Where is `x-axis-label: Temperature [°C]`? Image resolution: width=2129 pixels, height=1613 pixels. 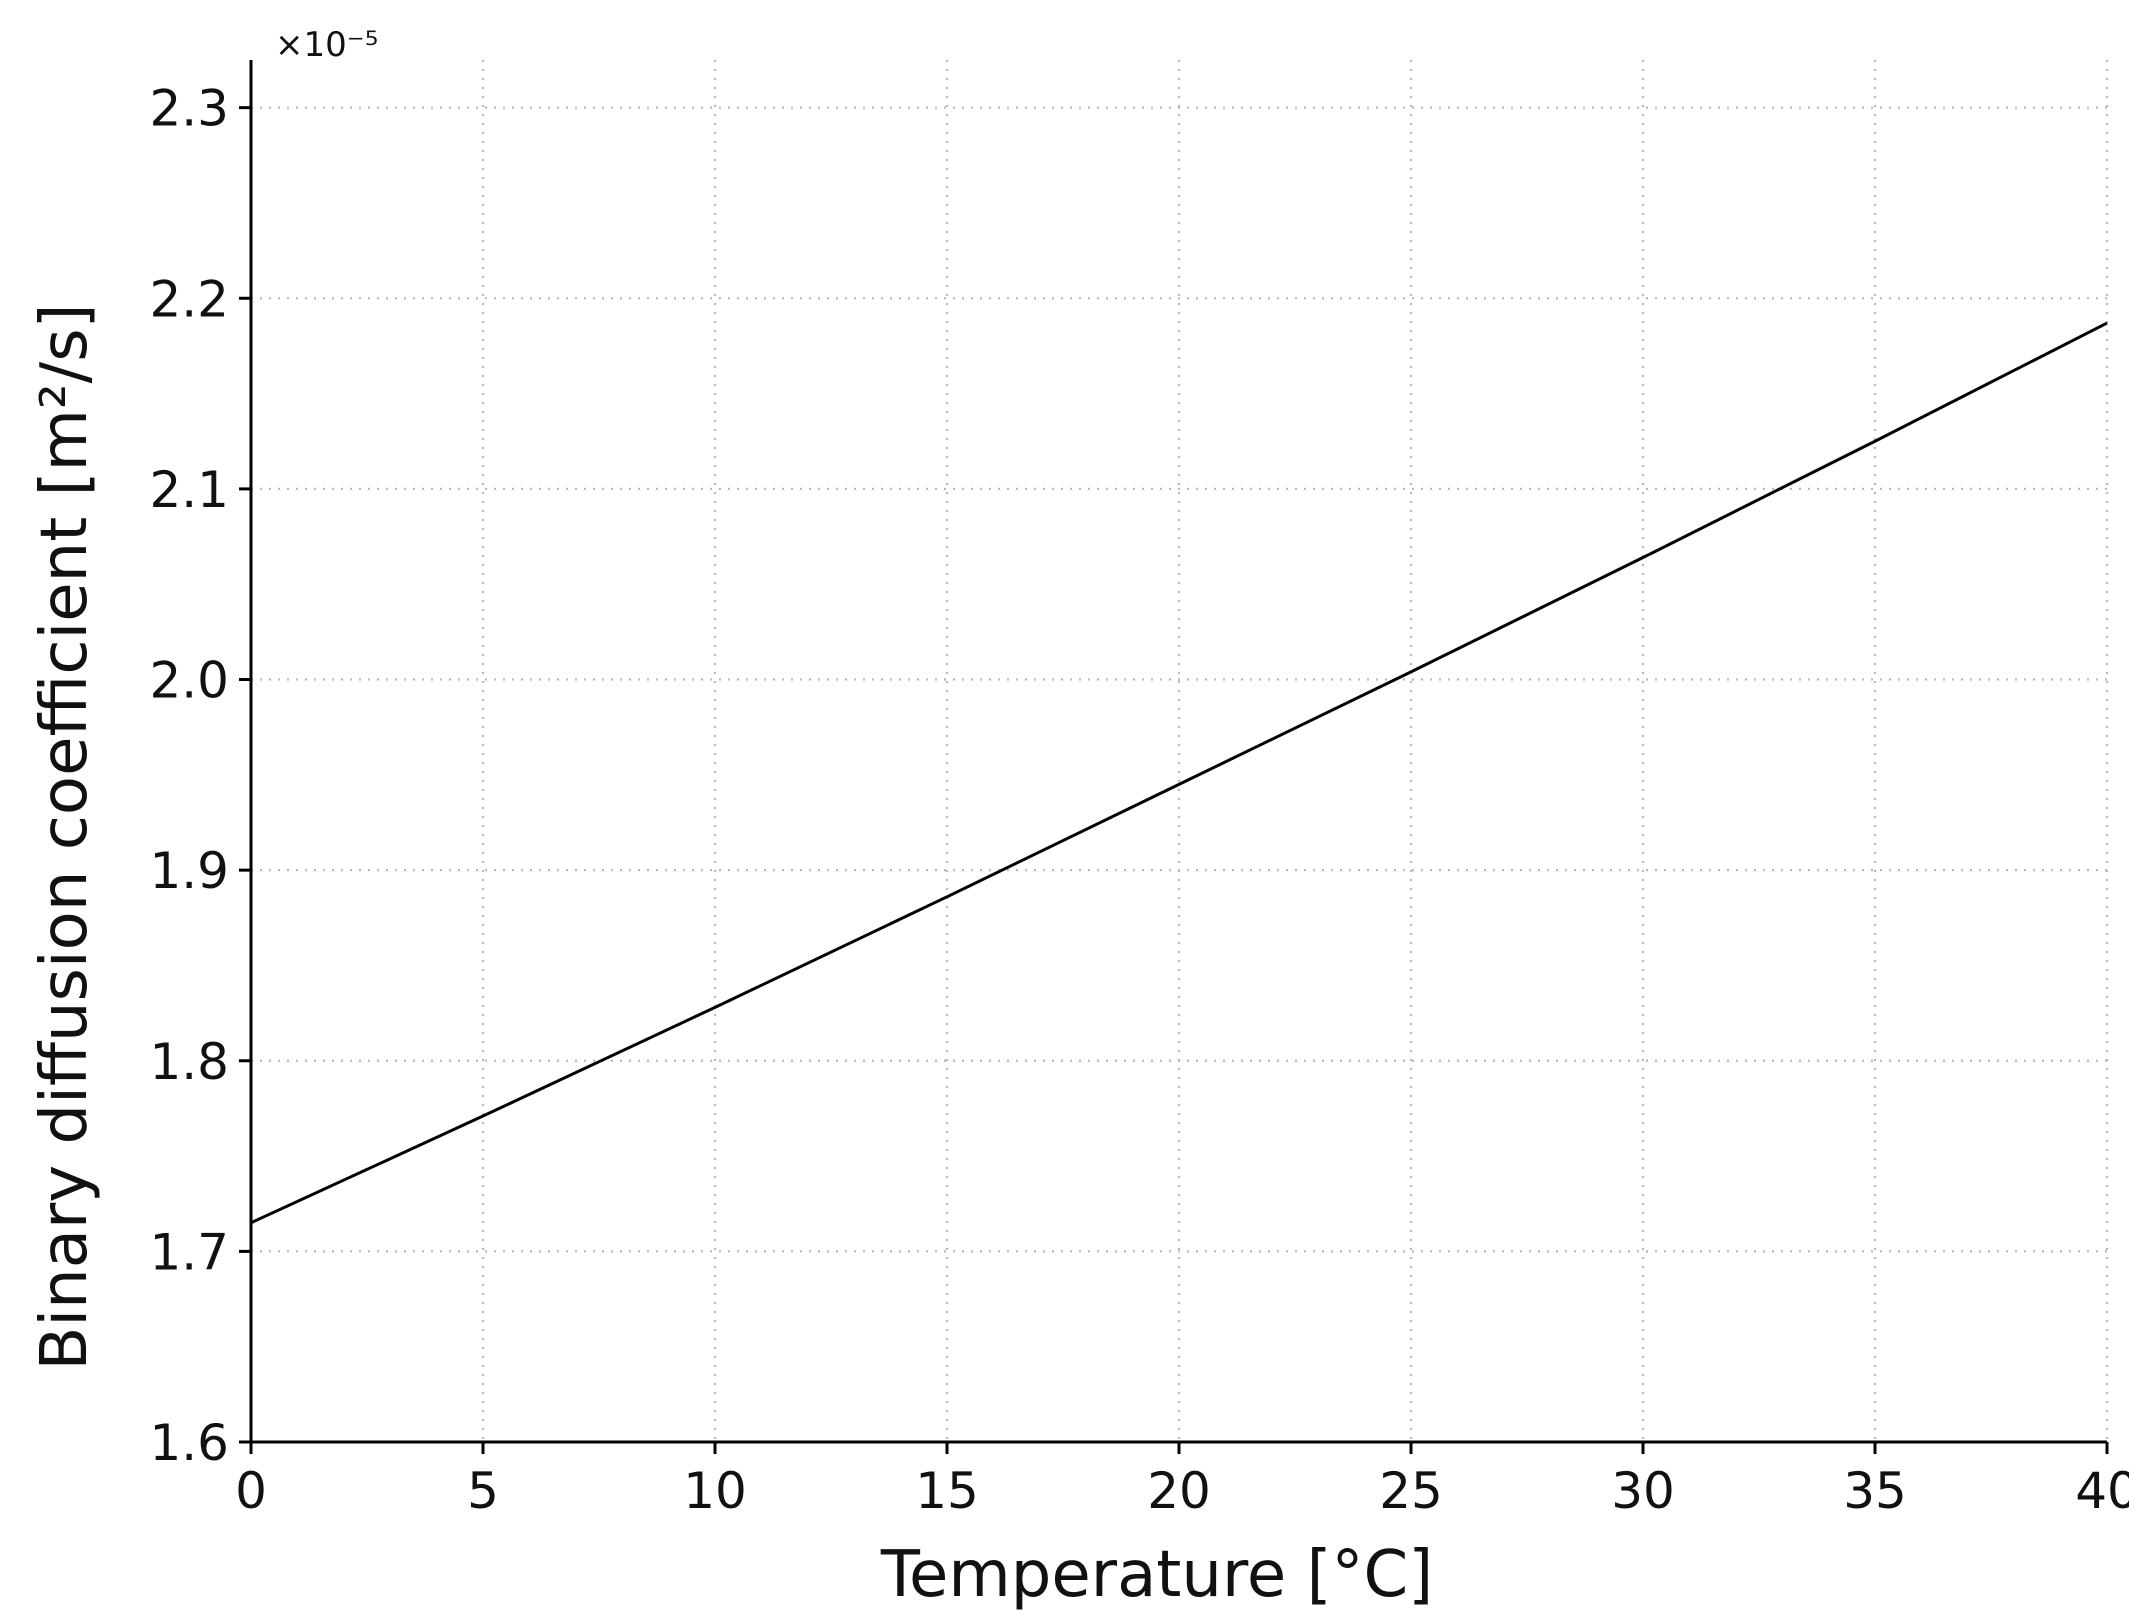
x-axis-label: Temperature [°C] is located at coordinates (1156, 1575).